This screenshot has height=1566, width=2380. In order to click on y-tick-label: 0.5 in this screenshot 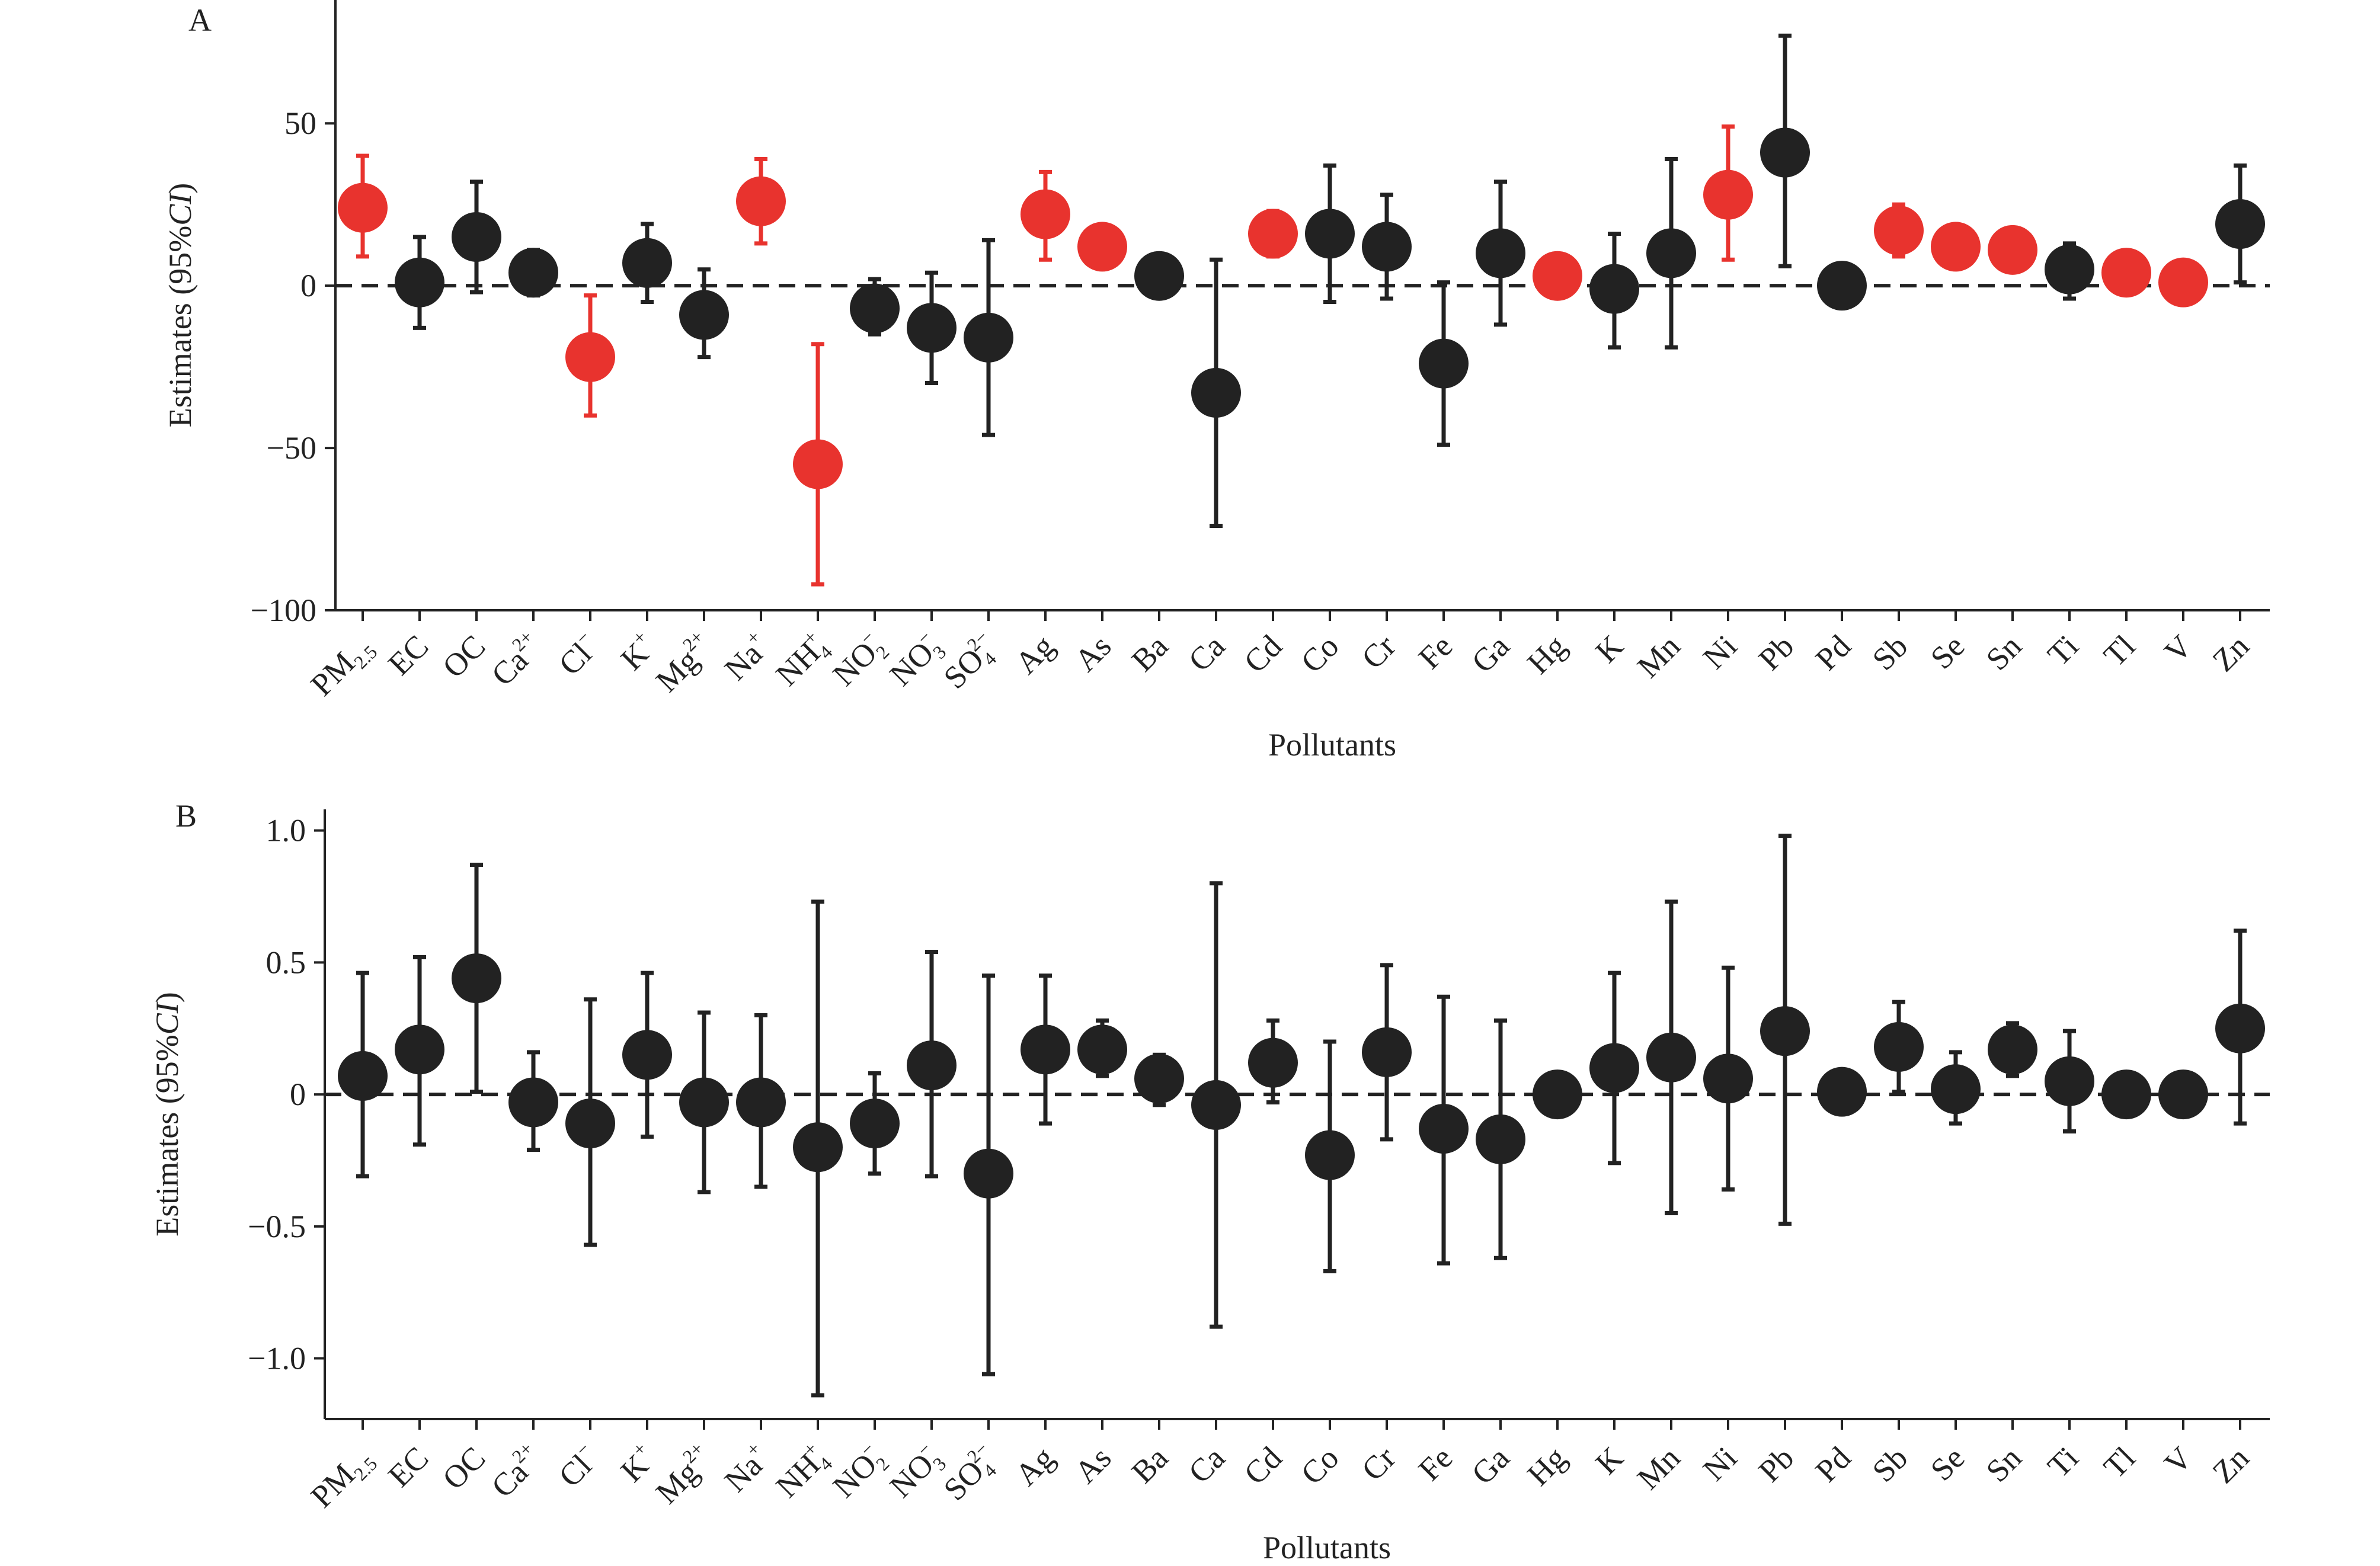, I will do `click(286, 962)`.